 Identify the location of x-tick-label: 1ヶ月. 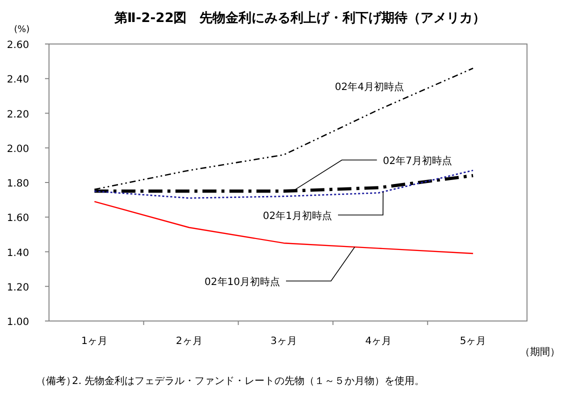
(94, 341).